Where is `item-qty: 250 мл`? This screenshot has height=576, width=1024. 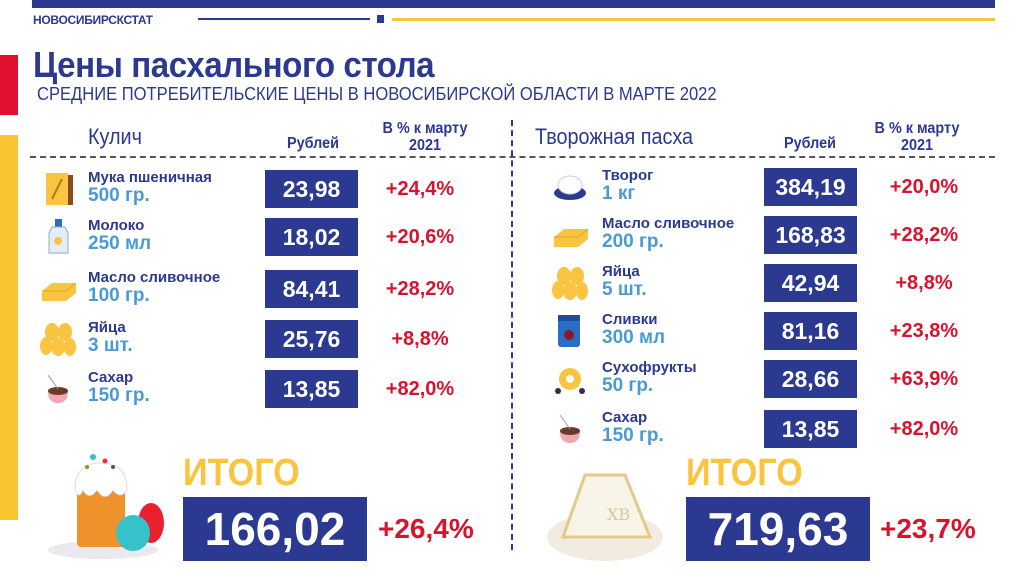
item-qty: 250 мл is located at coordinates (120, 243).